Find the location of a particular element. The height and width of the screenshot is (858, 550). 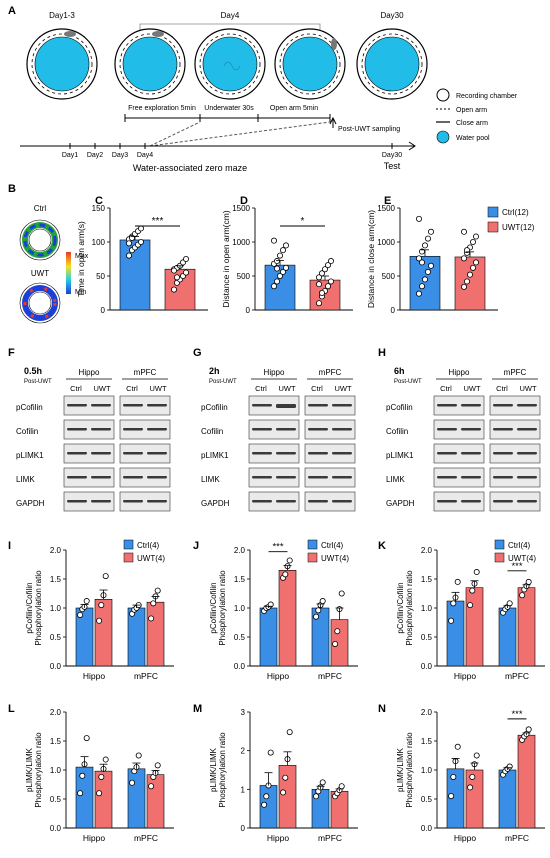

significance-label: *** is located at coordinates (516, 566).